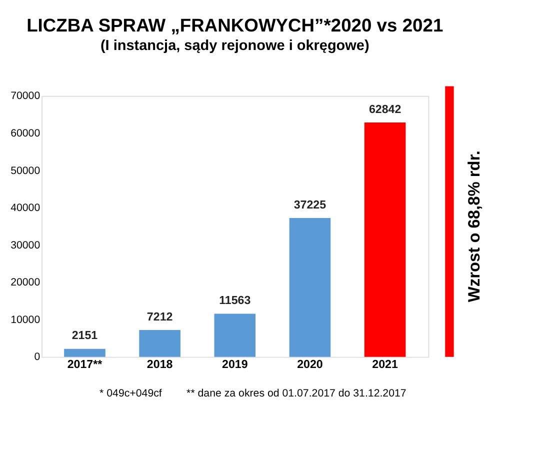 The width and height of the screenshot is (550, 450). What do you see at coordinates (85, 336) in the screenshot?
I see `data-label: 2151` at bounding box center [85, 336].